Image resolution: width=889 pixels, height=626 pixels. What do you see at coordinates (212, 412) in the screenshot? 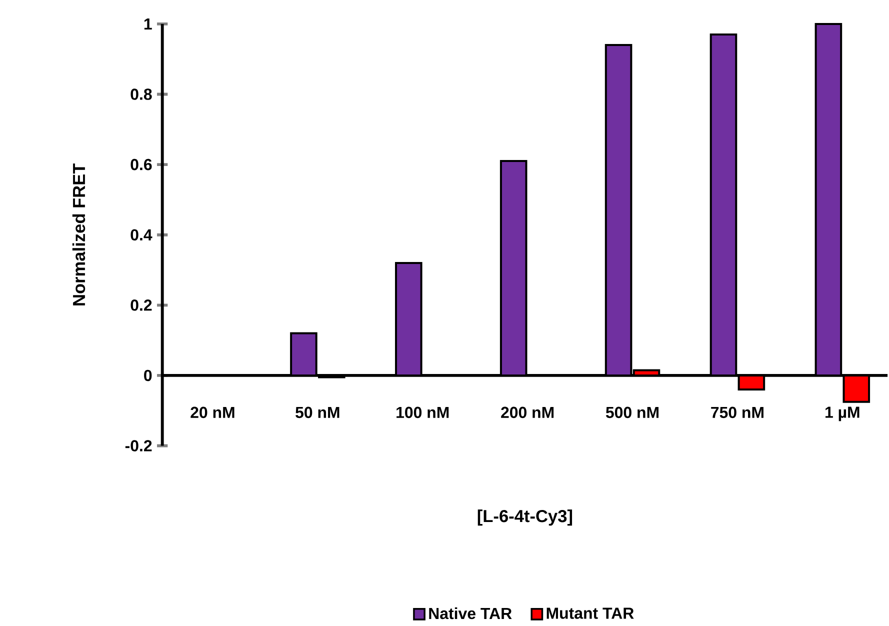
I see `x-tick-label: 20 nM` at bounding box center [212, 412].